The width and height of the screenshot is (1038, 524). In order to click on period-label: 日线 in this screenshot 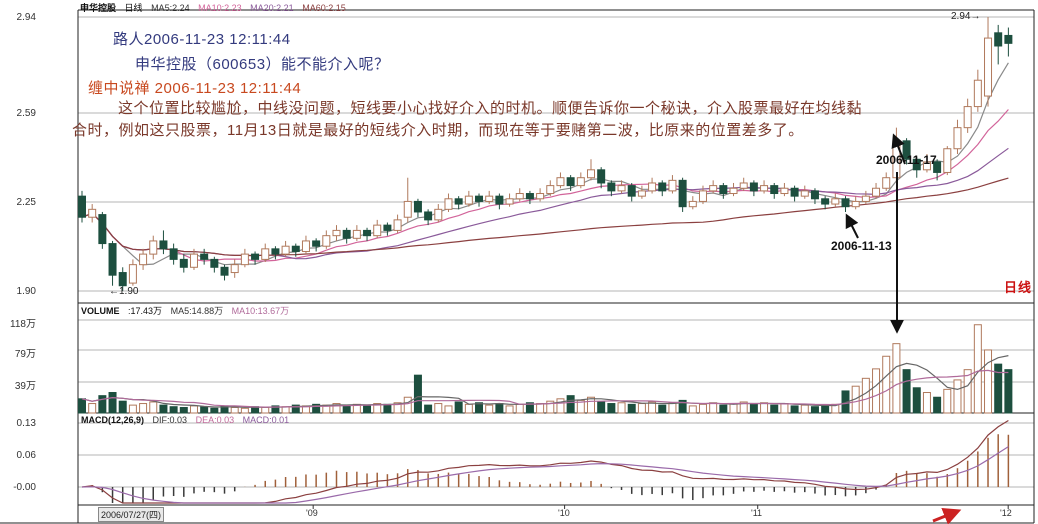, I will do `click(133, 8)`.